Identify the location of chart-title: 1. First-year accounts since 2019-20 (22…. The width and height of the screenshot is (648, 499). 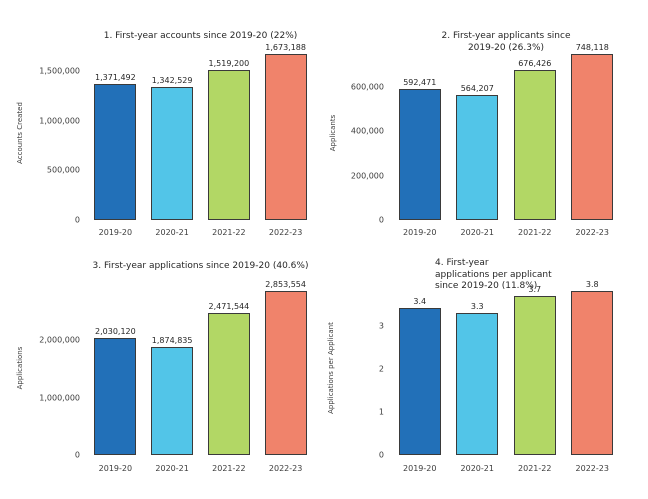
(200, 36).